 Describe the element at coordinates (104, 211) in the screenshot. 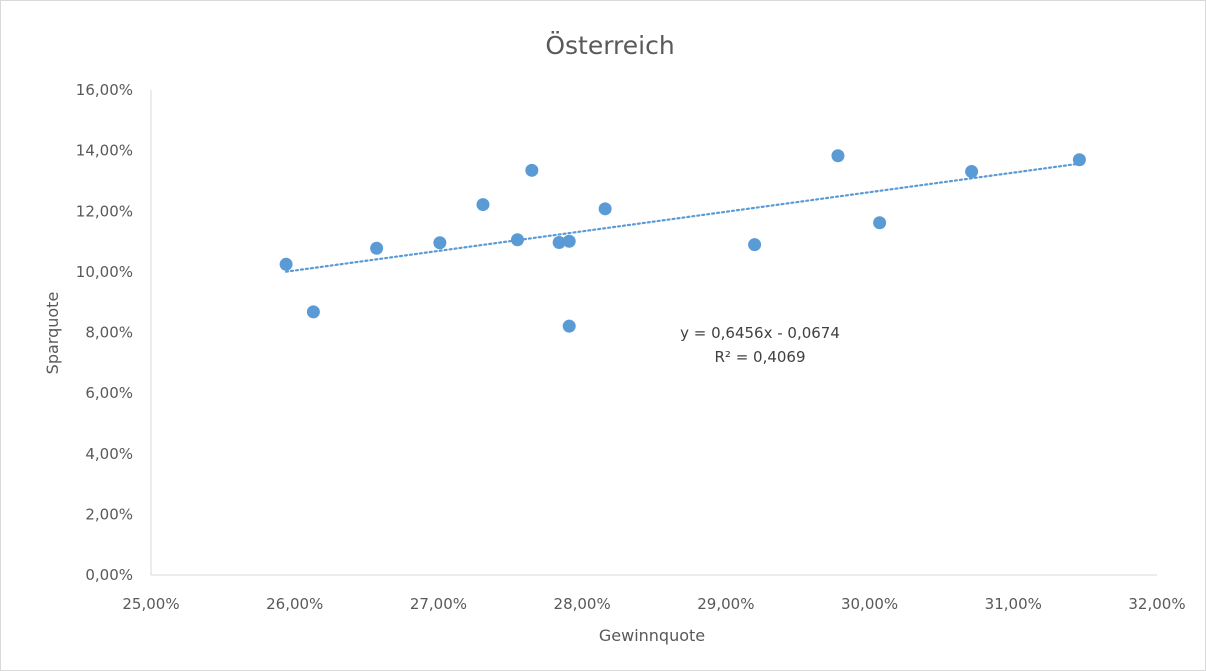

I see `y-tick-label: 12,00%` at that location.